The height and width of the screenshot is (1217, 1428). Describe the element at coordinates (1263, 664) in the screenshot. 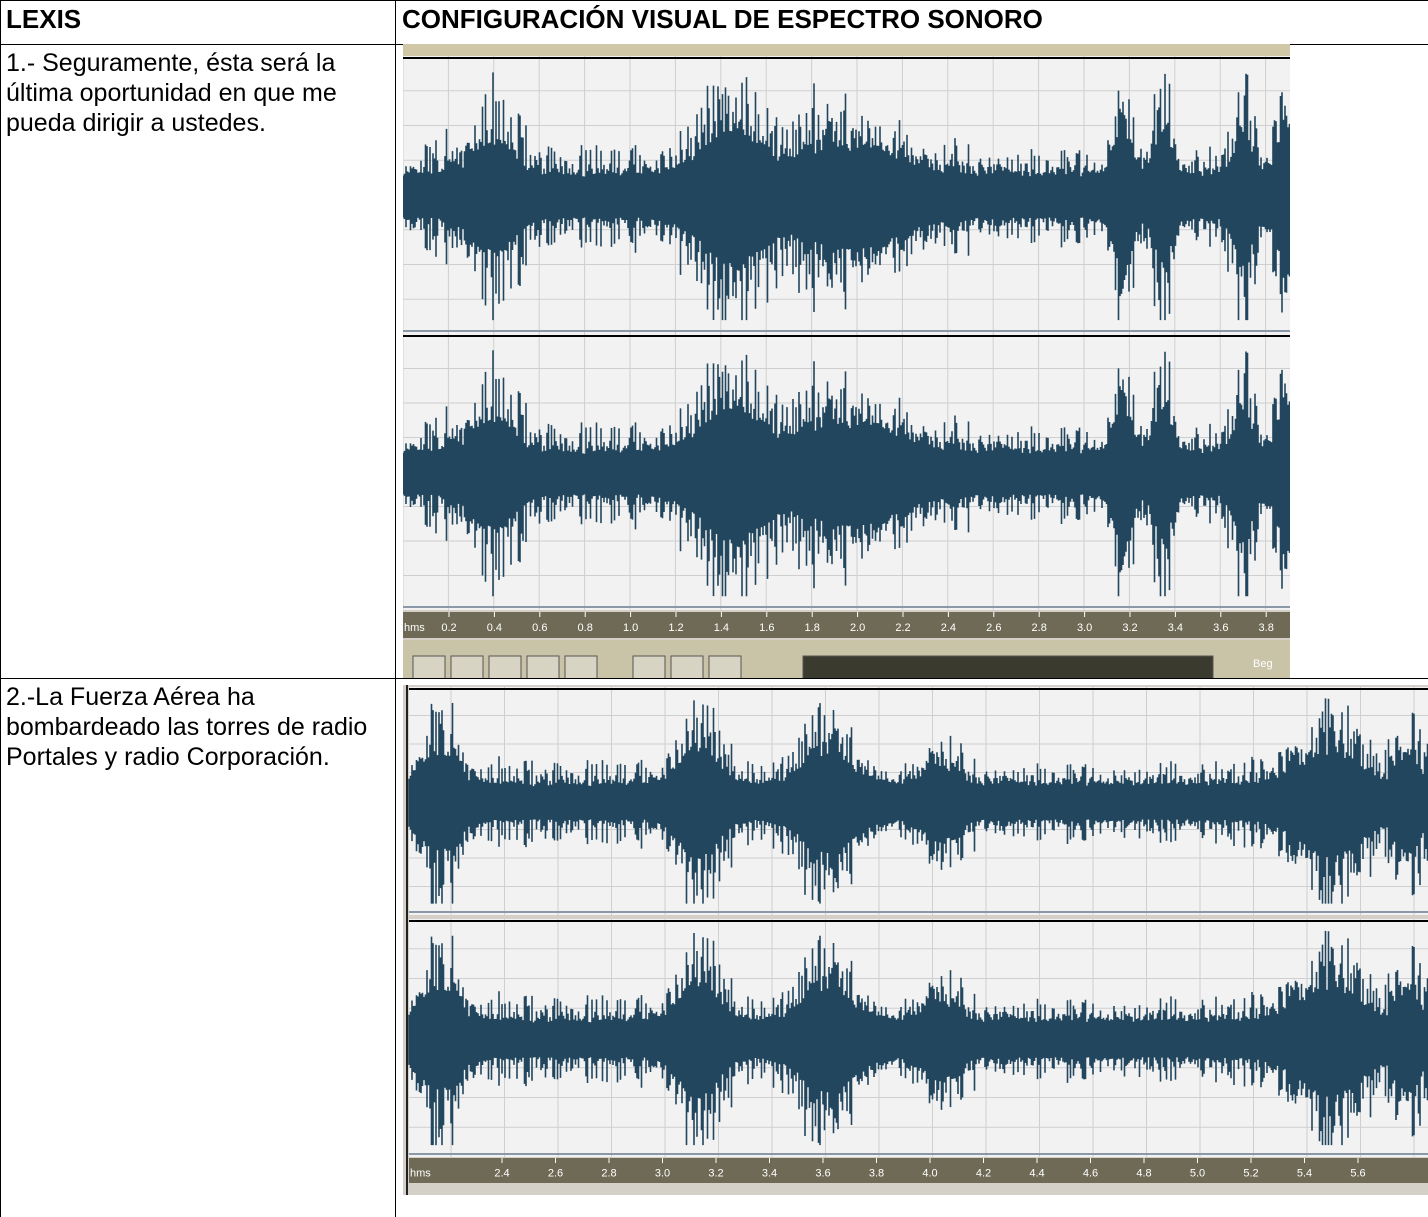

I see `toolbar-label: Beg` at that location.